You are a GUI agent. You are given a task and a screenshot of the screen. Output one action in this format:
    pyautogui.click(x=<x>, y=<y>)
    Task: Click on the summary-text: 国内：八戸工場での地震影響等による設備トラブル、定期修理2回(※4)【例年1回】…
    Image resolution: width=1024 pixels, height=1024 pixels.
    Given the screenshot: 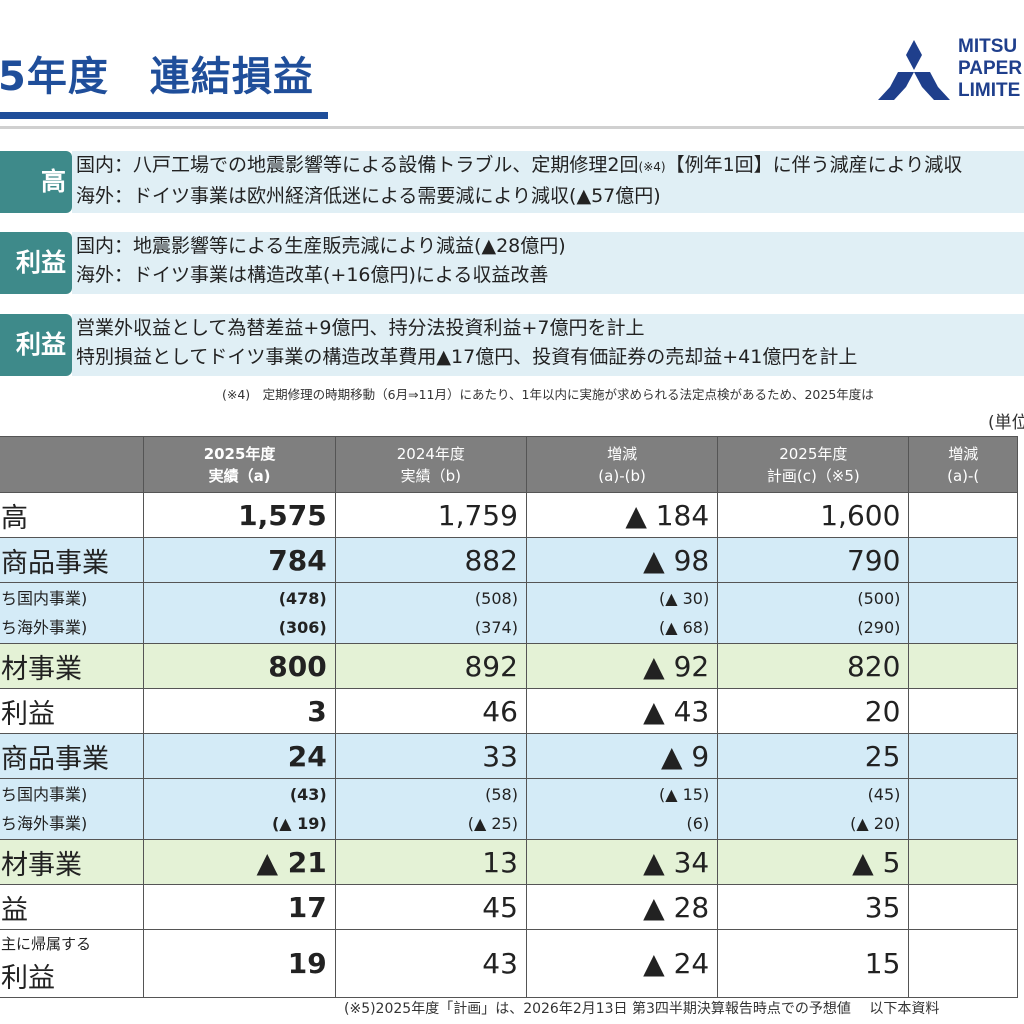 What is the action you would take?
    pyautogui.click(x=548, y=182)
    